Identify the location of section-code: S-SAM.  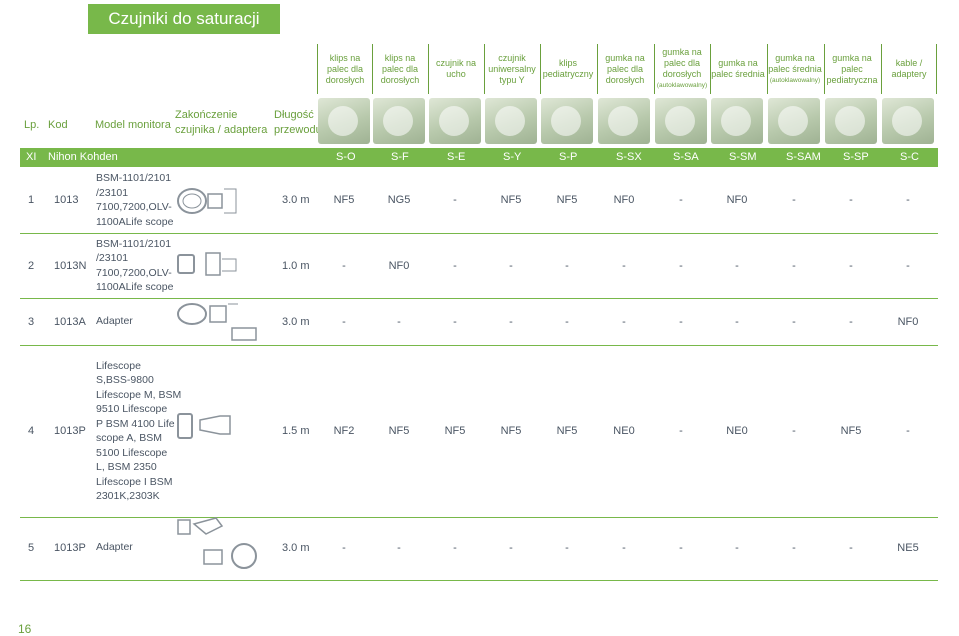
(803, 157).